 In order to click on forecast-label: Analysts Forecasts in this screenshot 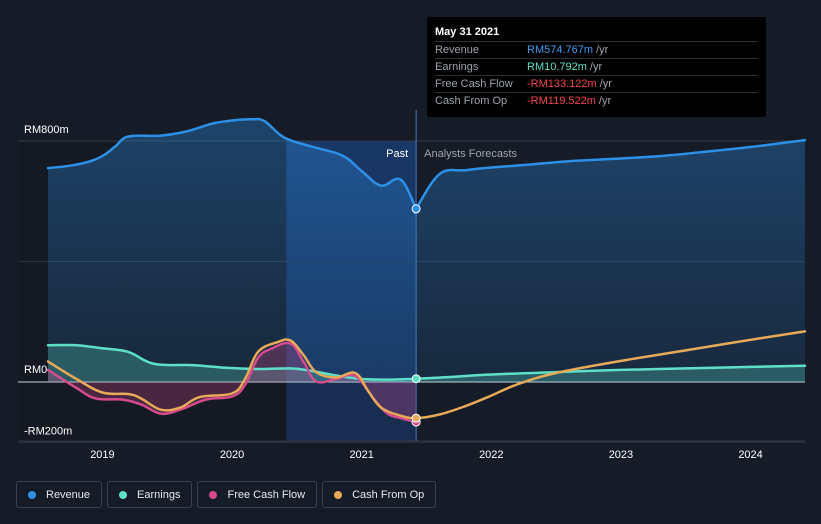, I will do `click(470, 154)`.